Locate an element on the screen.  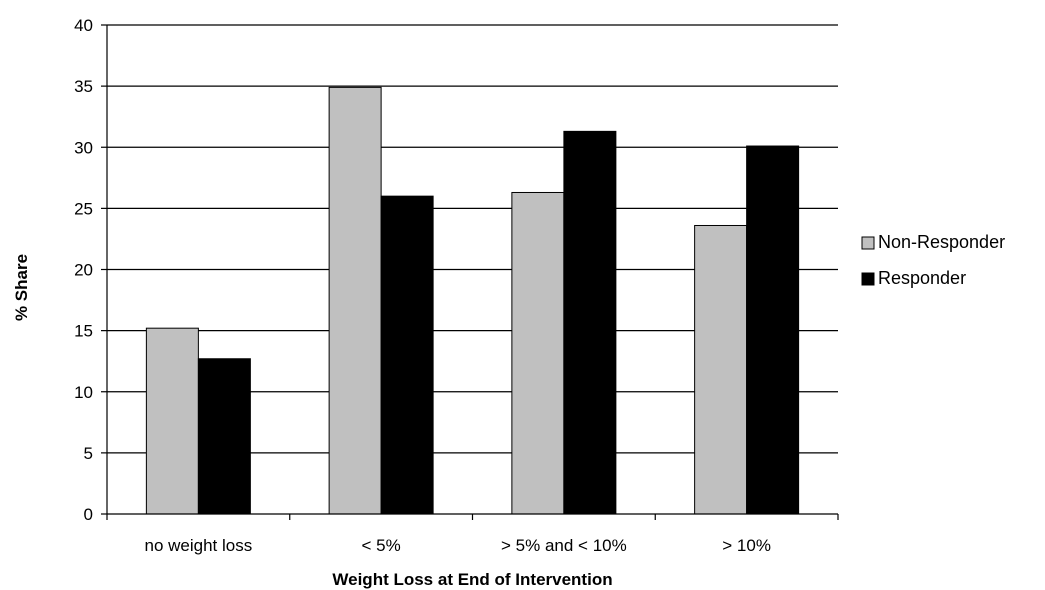
y-tick-label: 30 is located at coordinates (83, 147).